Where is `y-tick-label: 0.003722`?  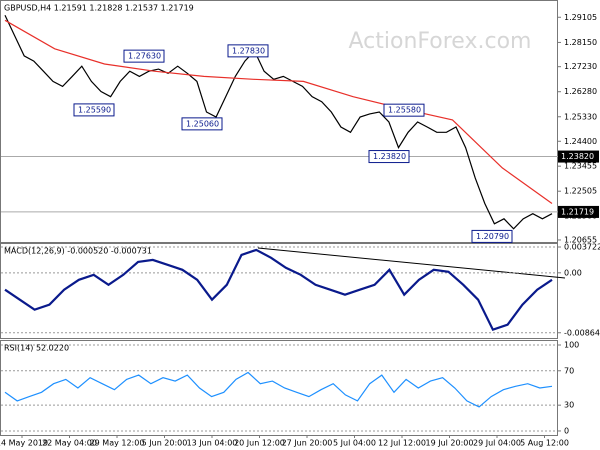 y-tick-label: 0.003722 is located at coordinates (582, 247).